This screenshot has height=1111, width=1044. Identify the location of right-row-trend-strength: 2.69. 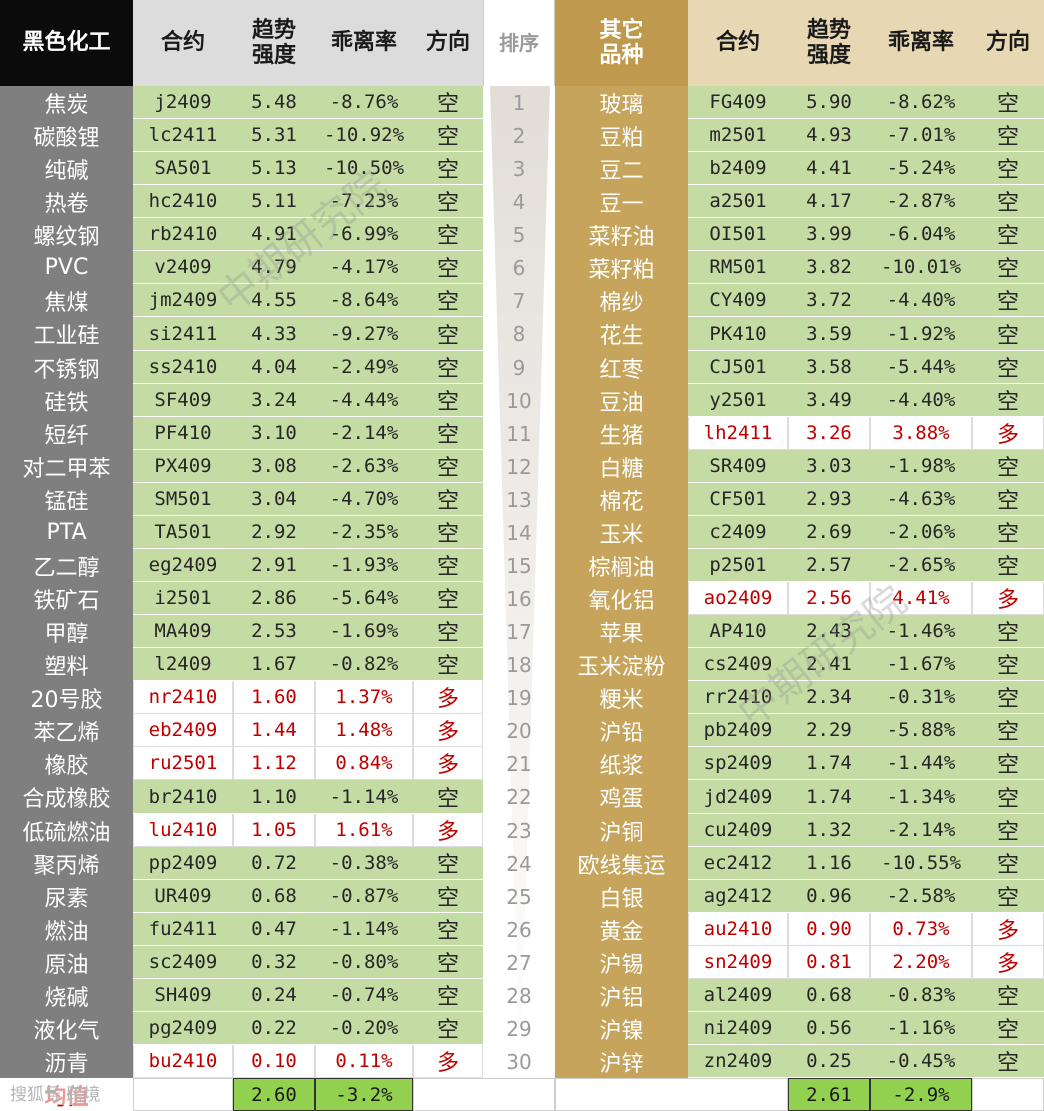
(829, 532).